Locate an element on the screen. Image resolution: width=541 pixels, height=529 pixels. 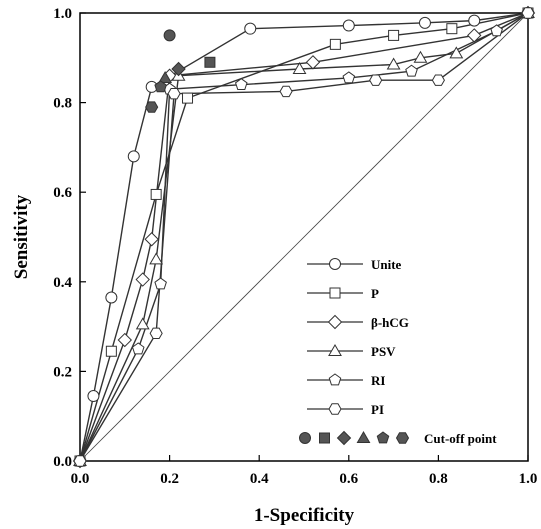
cutoff-point-psv is located at coordinates (165, 76).